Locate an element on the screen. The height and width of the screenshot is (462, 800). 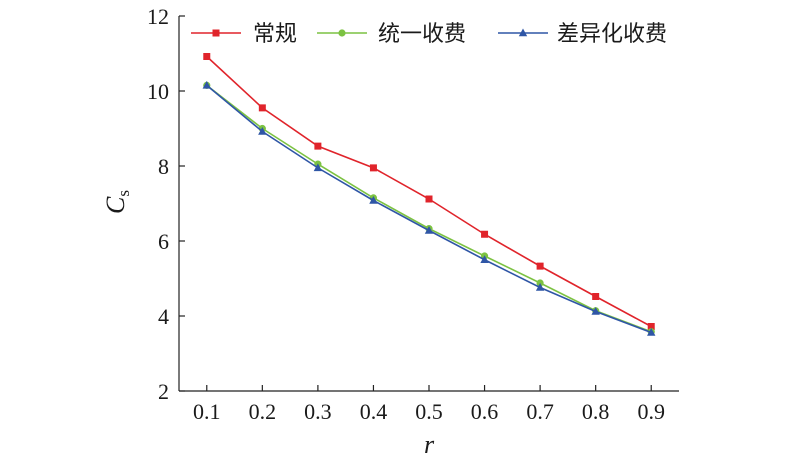
x-tick-label: 0.1 is located at coordinates (207, 411).